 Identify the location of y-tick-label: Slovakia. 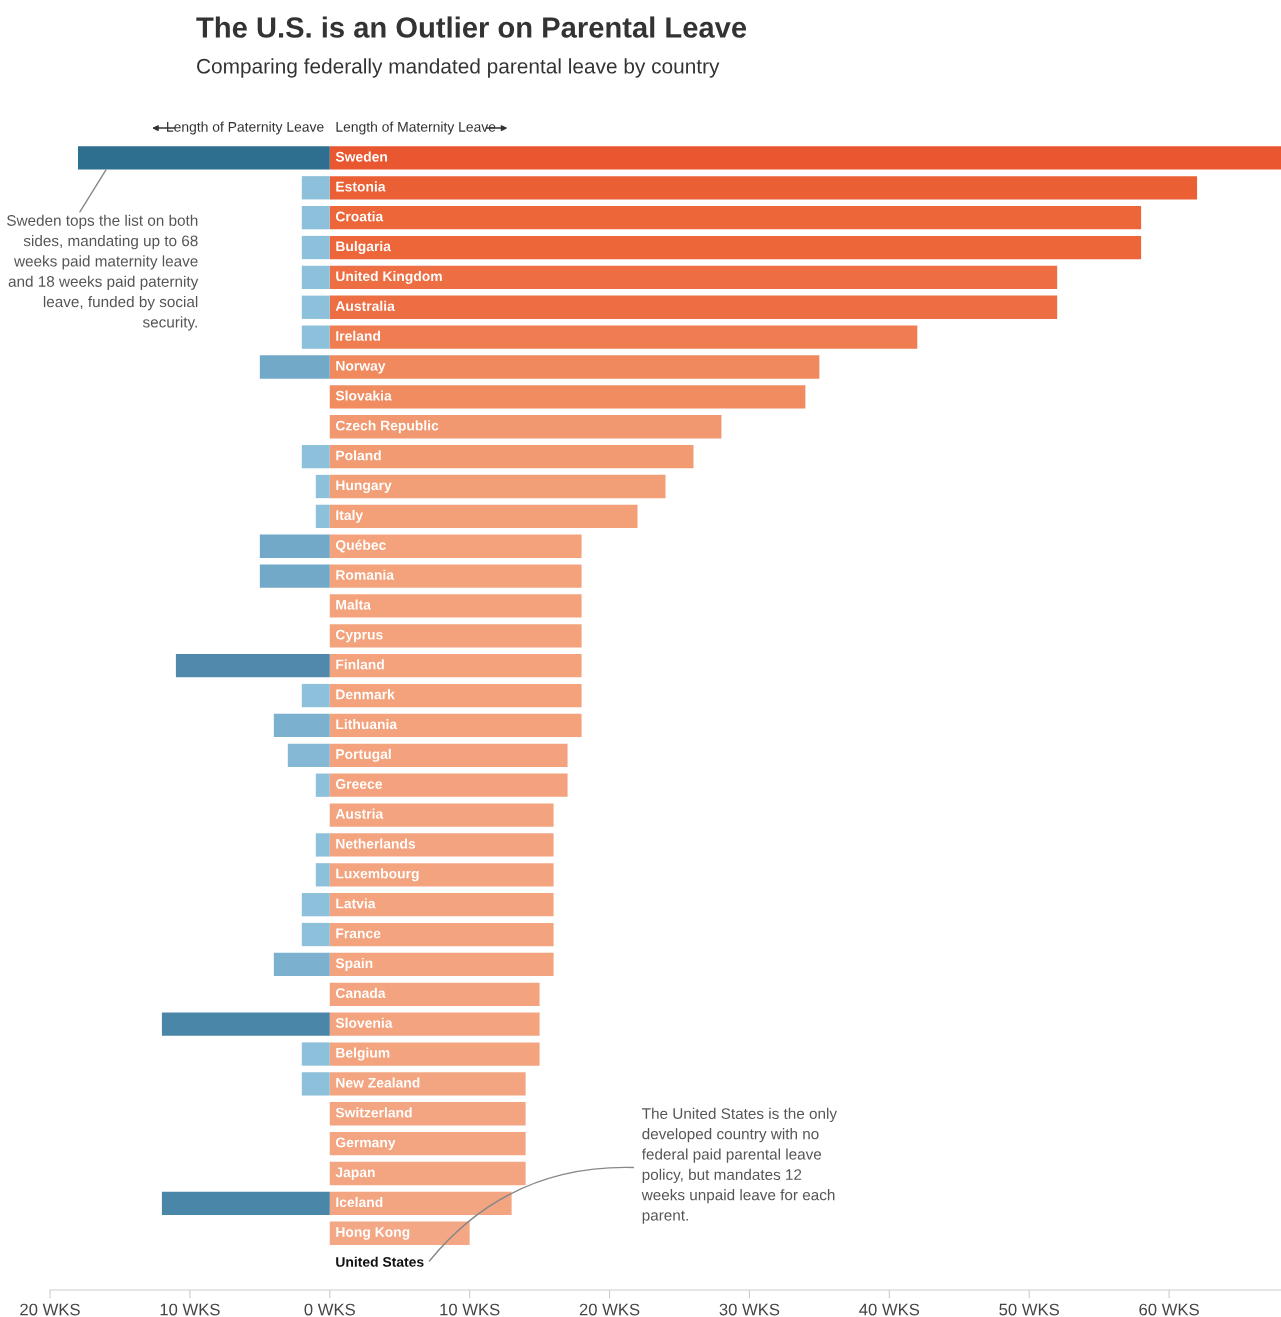
(363, 395).